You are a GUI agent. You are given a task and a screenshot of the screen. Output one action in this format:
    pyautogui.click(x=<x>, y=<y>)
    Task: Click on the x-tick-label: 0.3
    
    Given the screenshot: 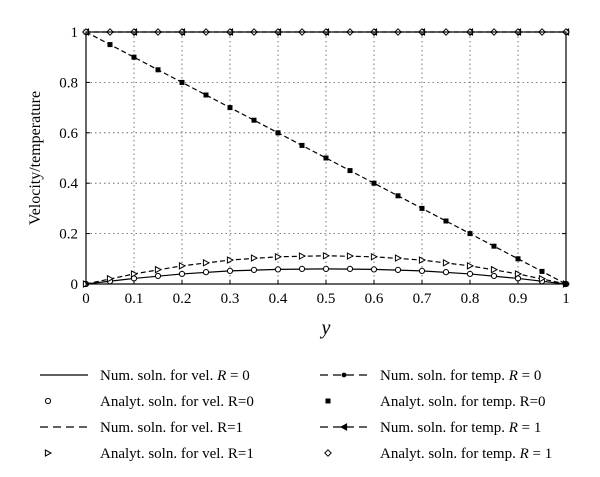 What is the action you would take?
    pyautogui.click(x=230, y=299)
    